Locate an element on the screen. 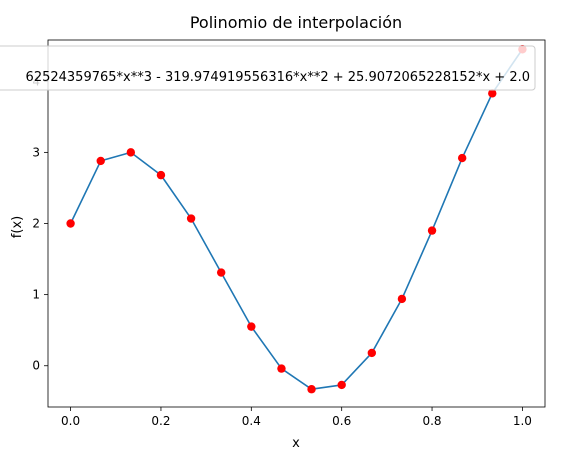  x-tick-label: 0.0 is located at coordinates (70, 421).